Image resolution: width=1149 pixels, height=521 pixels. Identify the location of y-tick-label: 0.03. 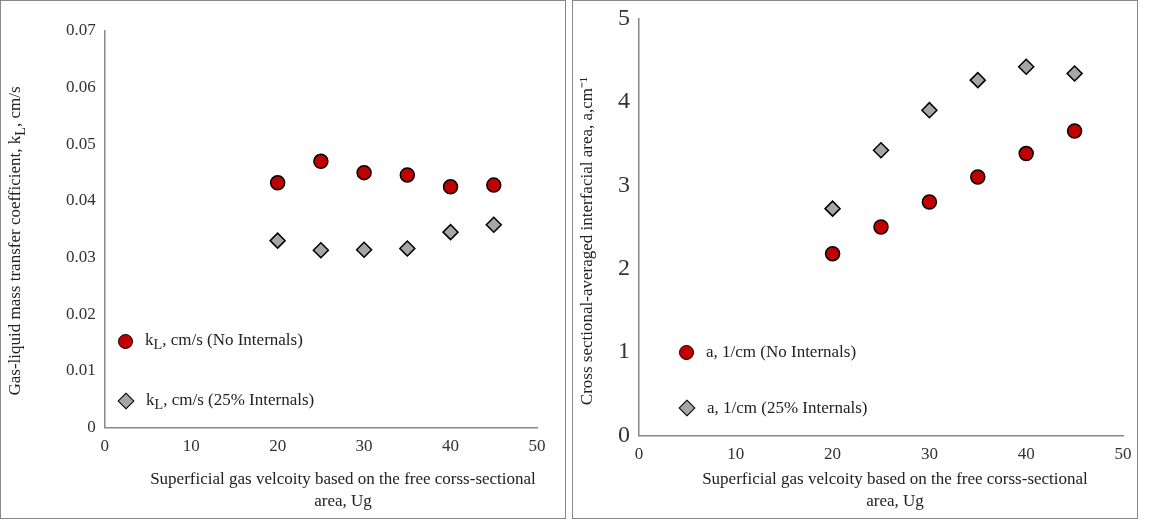
(81, 257).